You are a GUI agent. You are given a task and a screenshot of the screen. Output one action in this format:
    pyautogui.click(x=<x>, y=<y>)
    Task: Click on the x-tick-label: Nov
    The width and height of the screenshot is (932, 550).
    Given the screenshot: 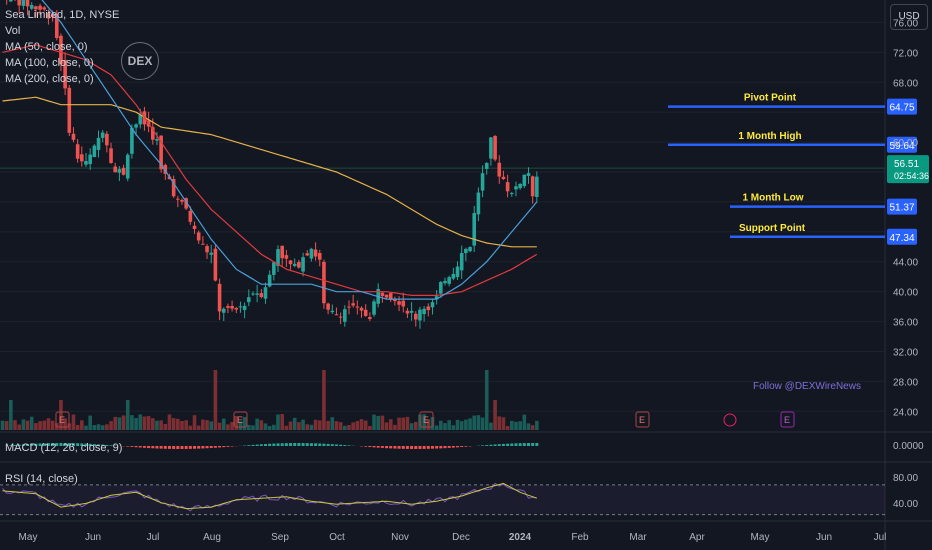 What is the action you would take?
    pyautogui.click(x=400, y=537)
    